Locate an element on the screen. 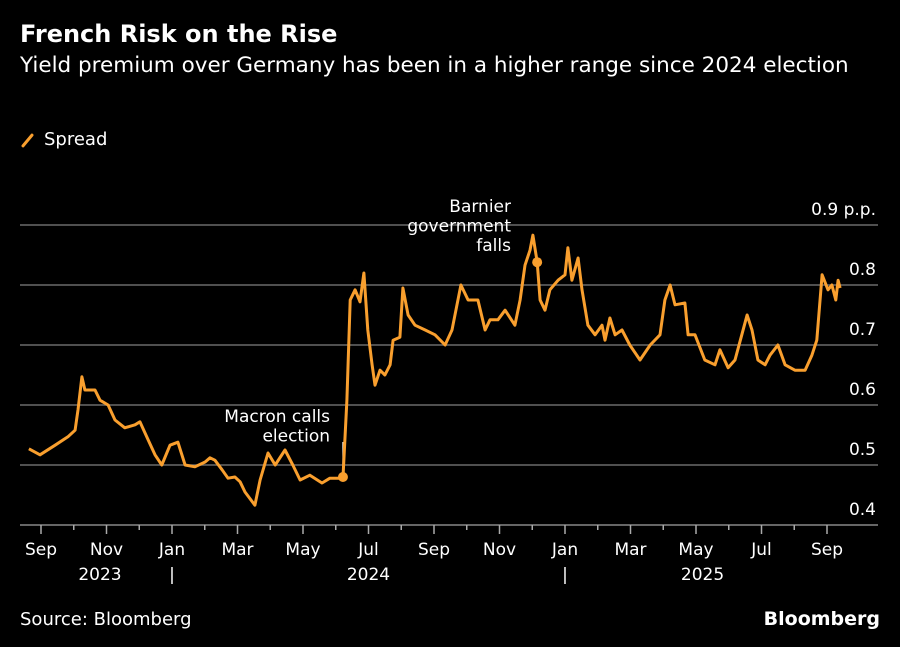 This screenshot has height=647, width=900. annotation-label: election is located at coordinates (296, 437).